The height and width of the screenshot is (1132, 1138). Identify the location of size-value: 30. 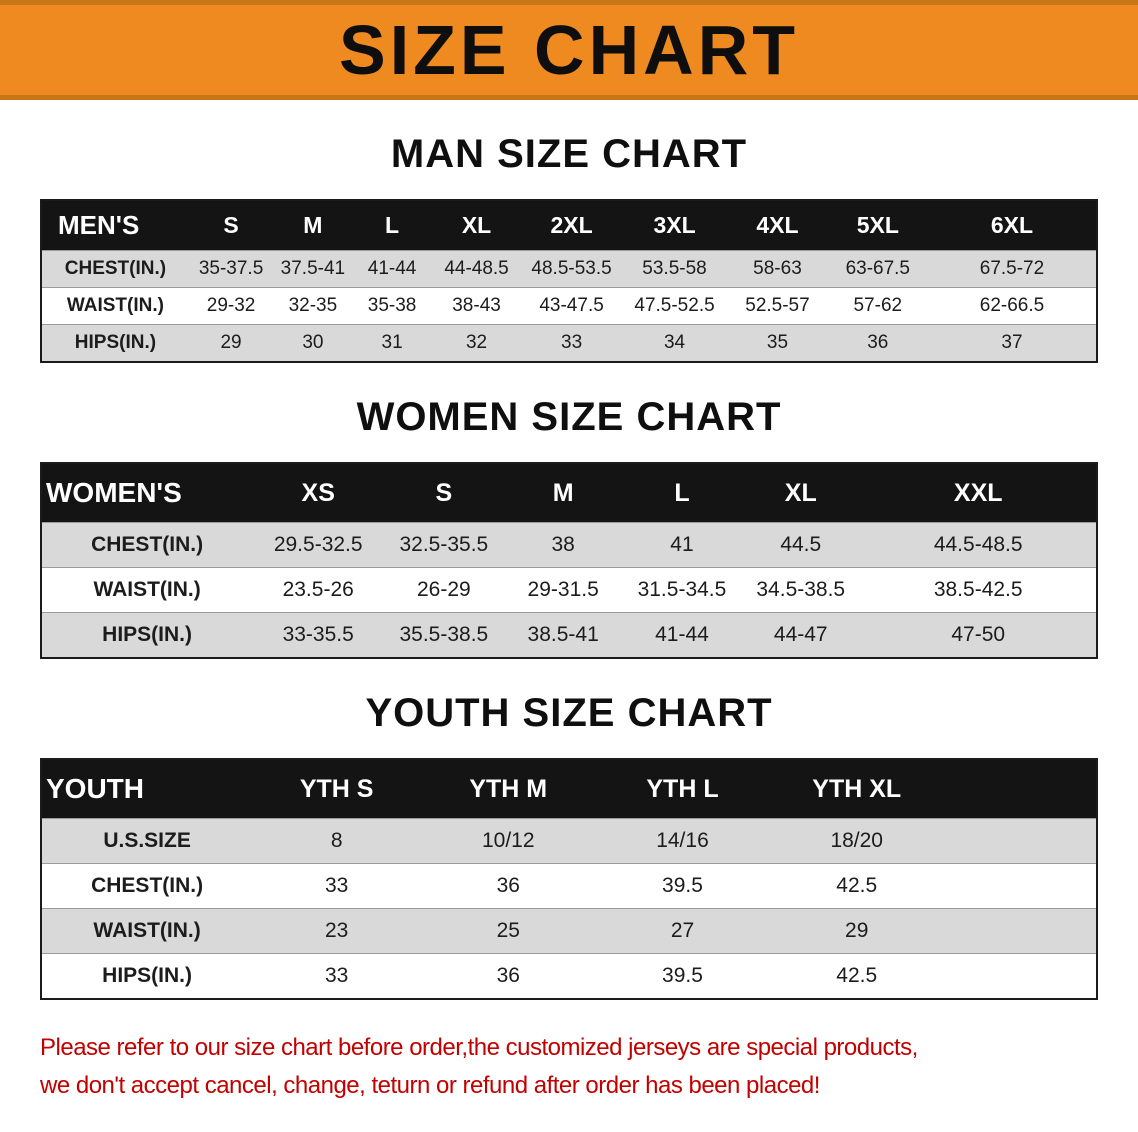
(313, 342).